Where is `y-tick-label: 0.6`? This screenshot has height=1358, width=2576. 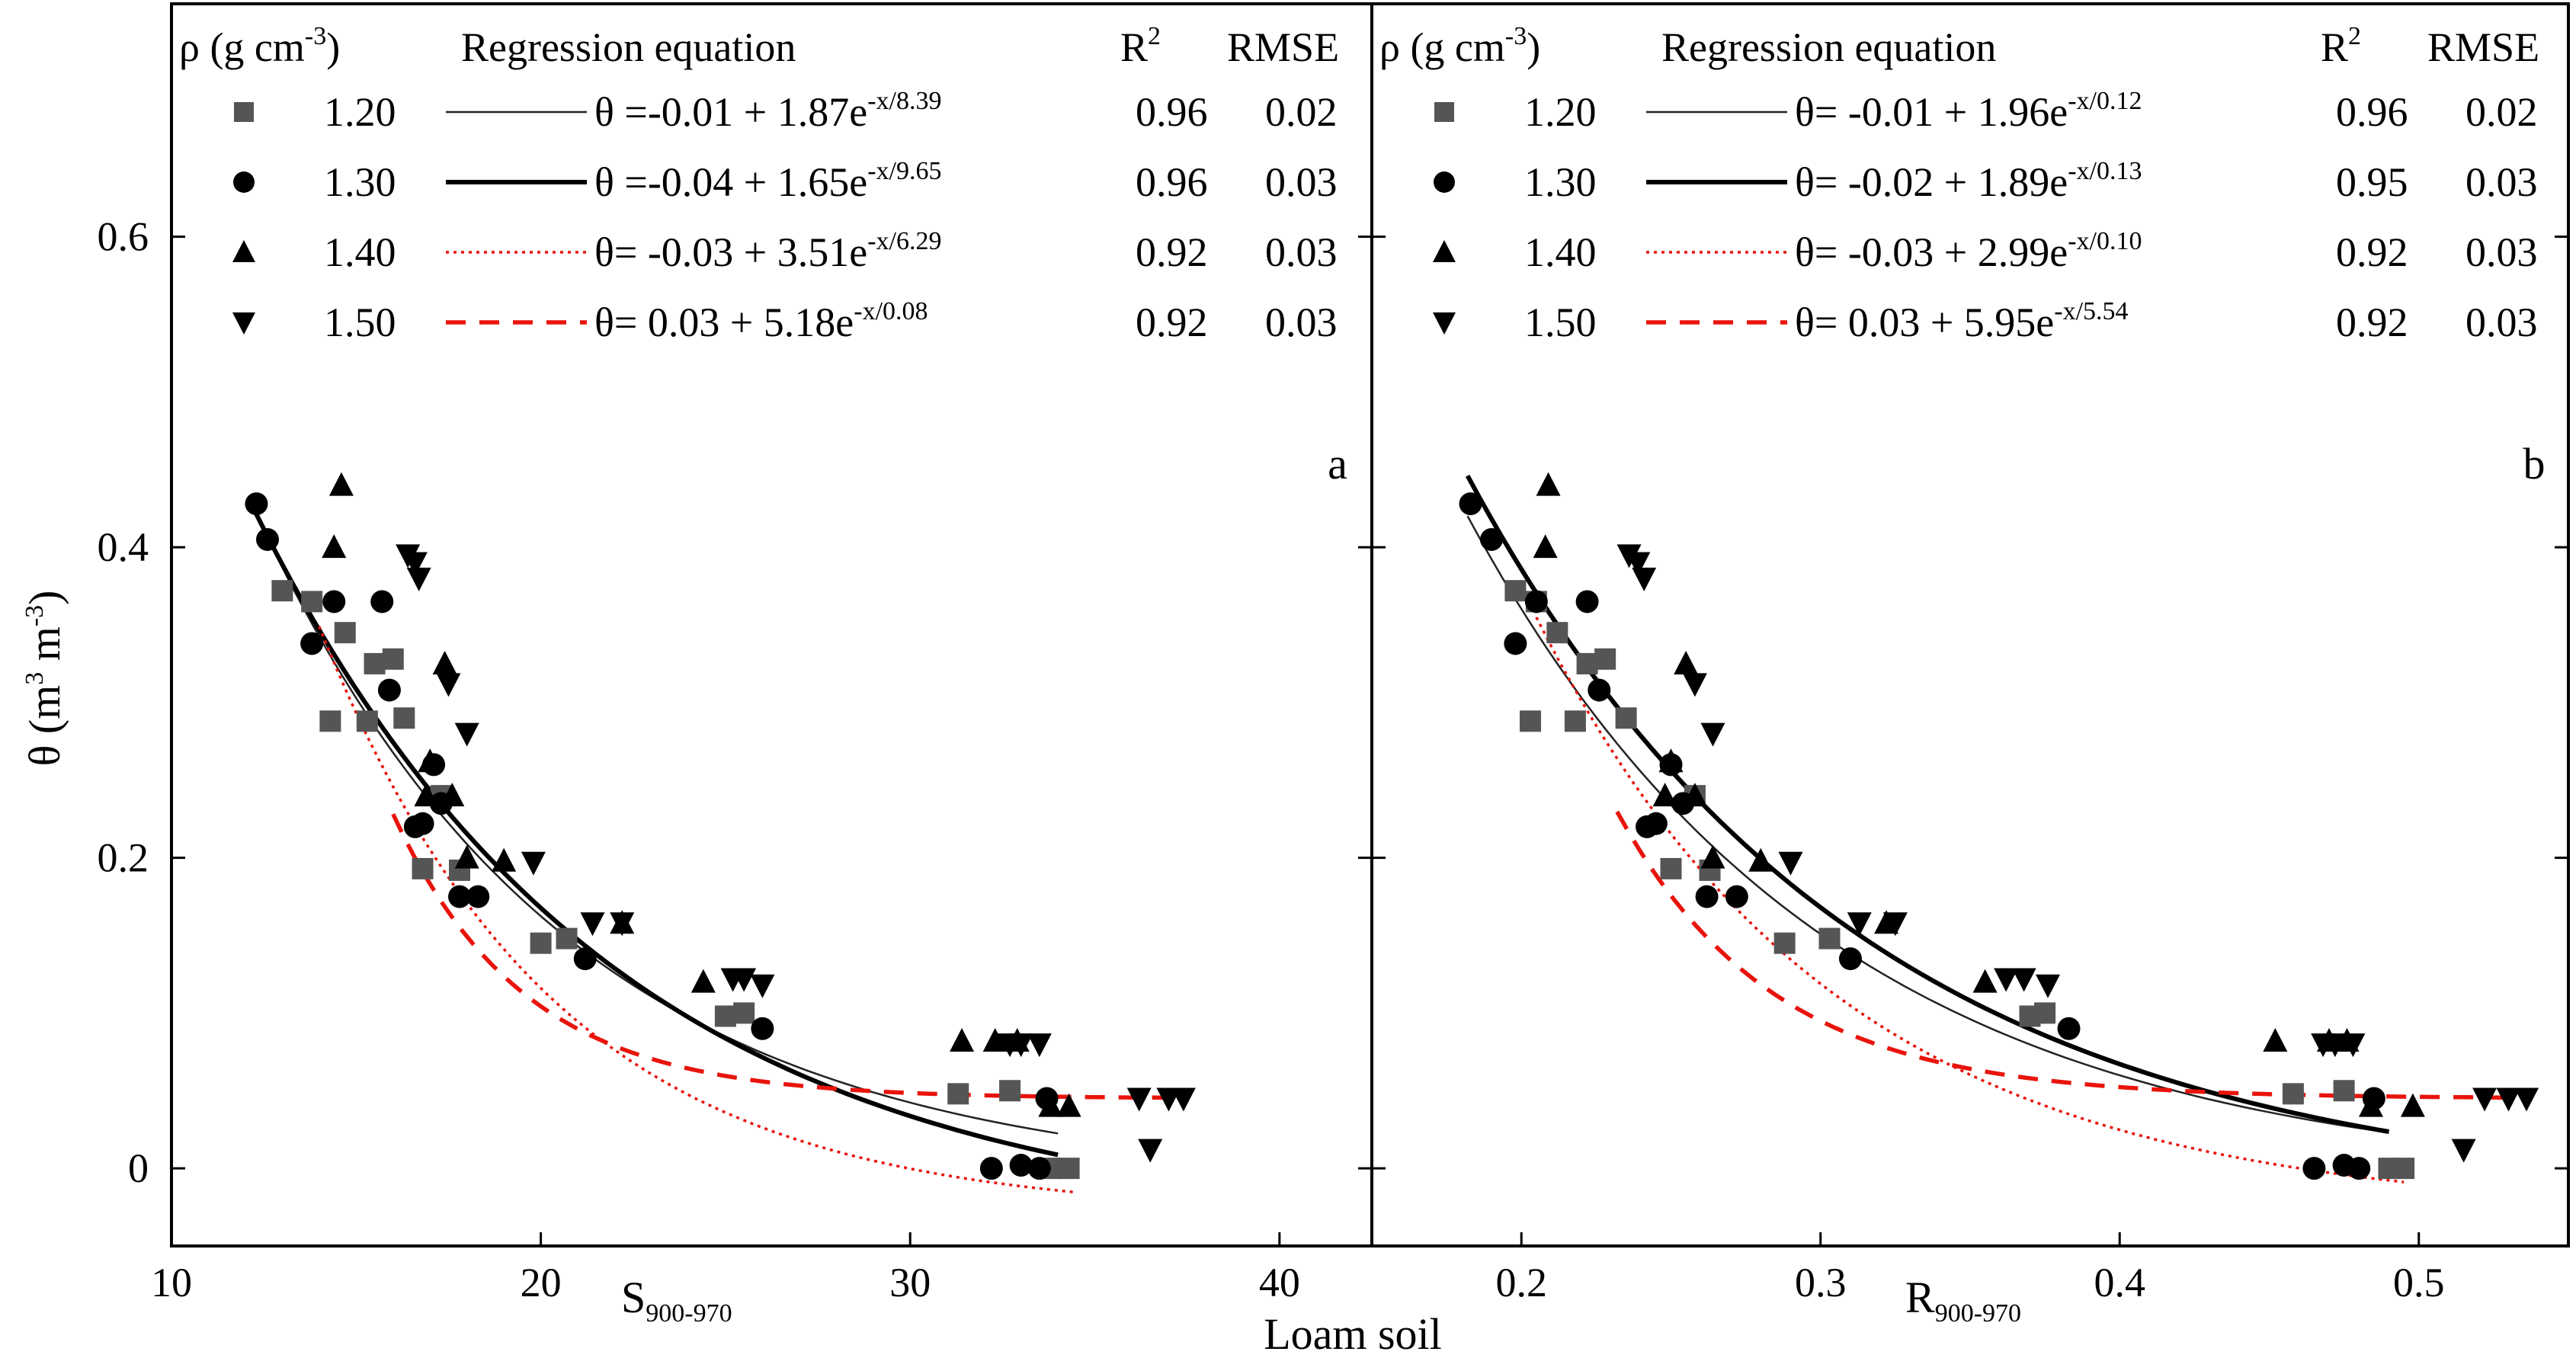
y-tick-label: 0.6 is located at coordinates (123, 237).